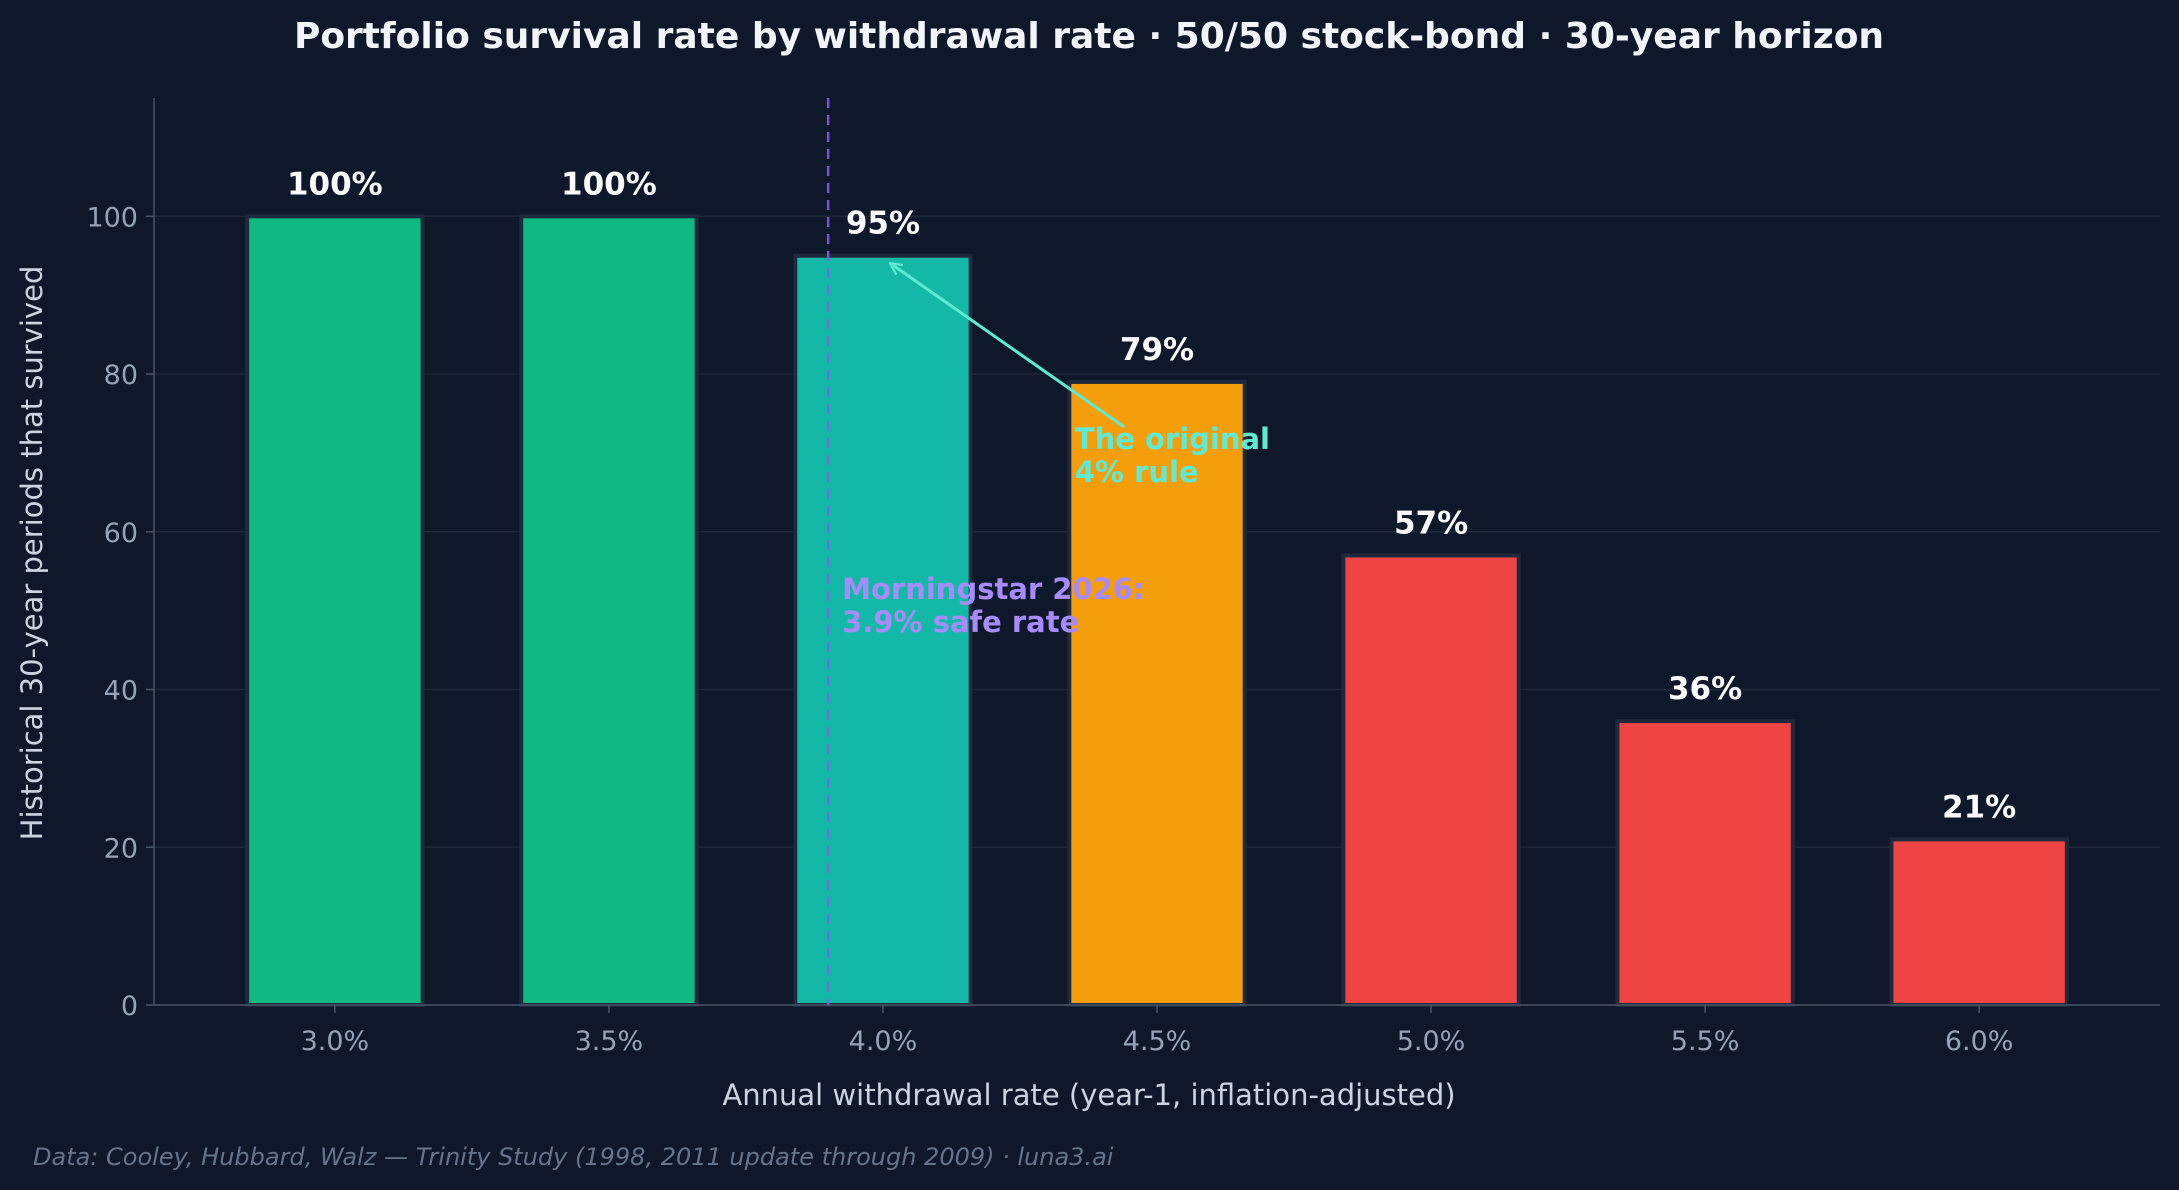  Describe the element at coordinates (1705, 689) in the screenshot. I see `bar-value-label: 36%` at that location.